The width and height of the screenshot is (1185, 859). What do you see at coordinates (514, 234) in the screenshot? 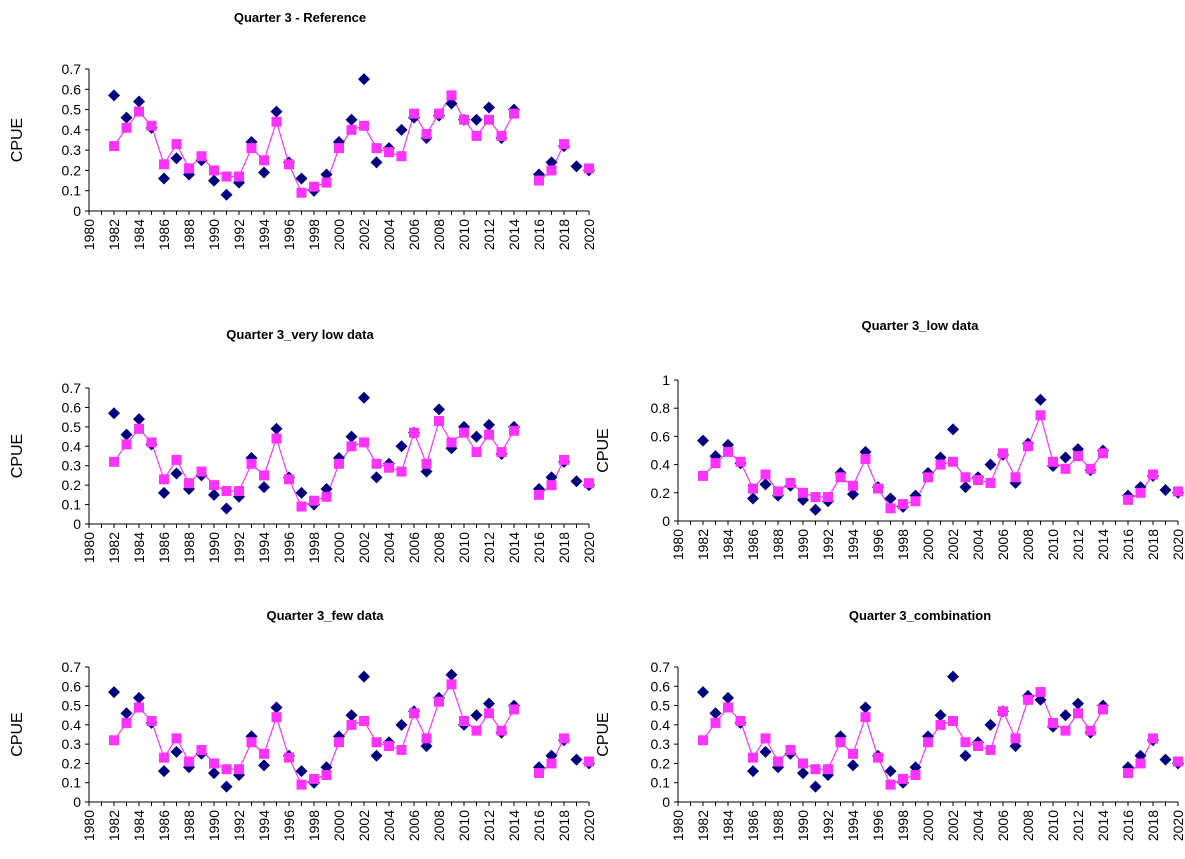
I see `x-tick-label: 2014` at bounding box center [514, 234].